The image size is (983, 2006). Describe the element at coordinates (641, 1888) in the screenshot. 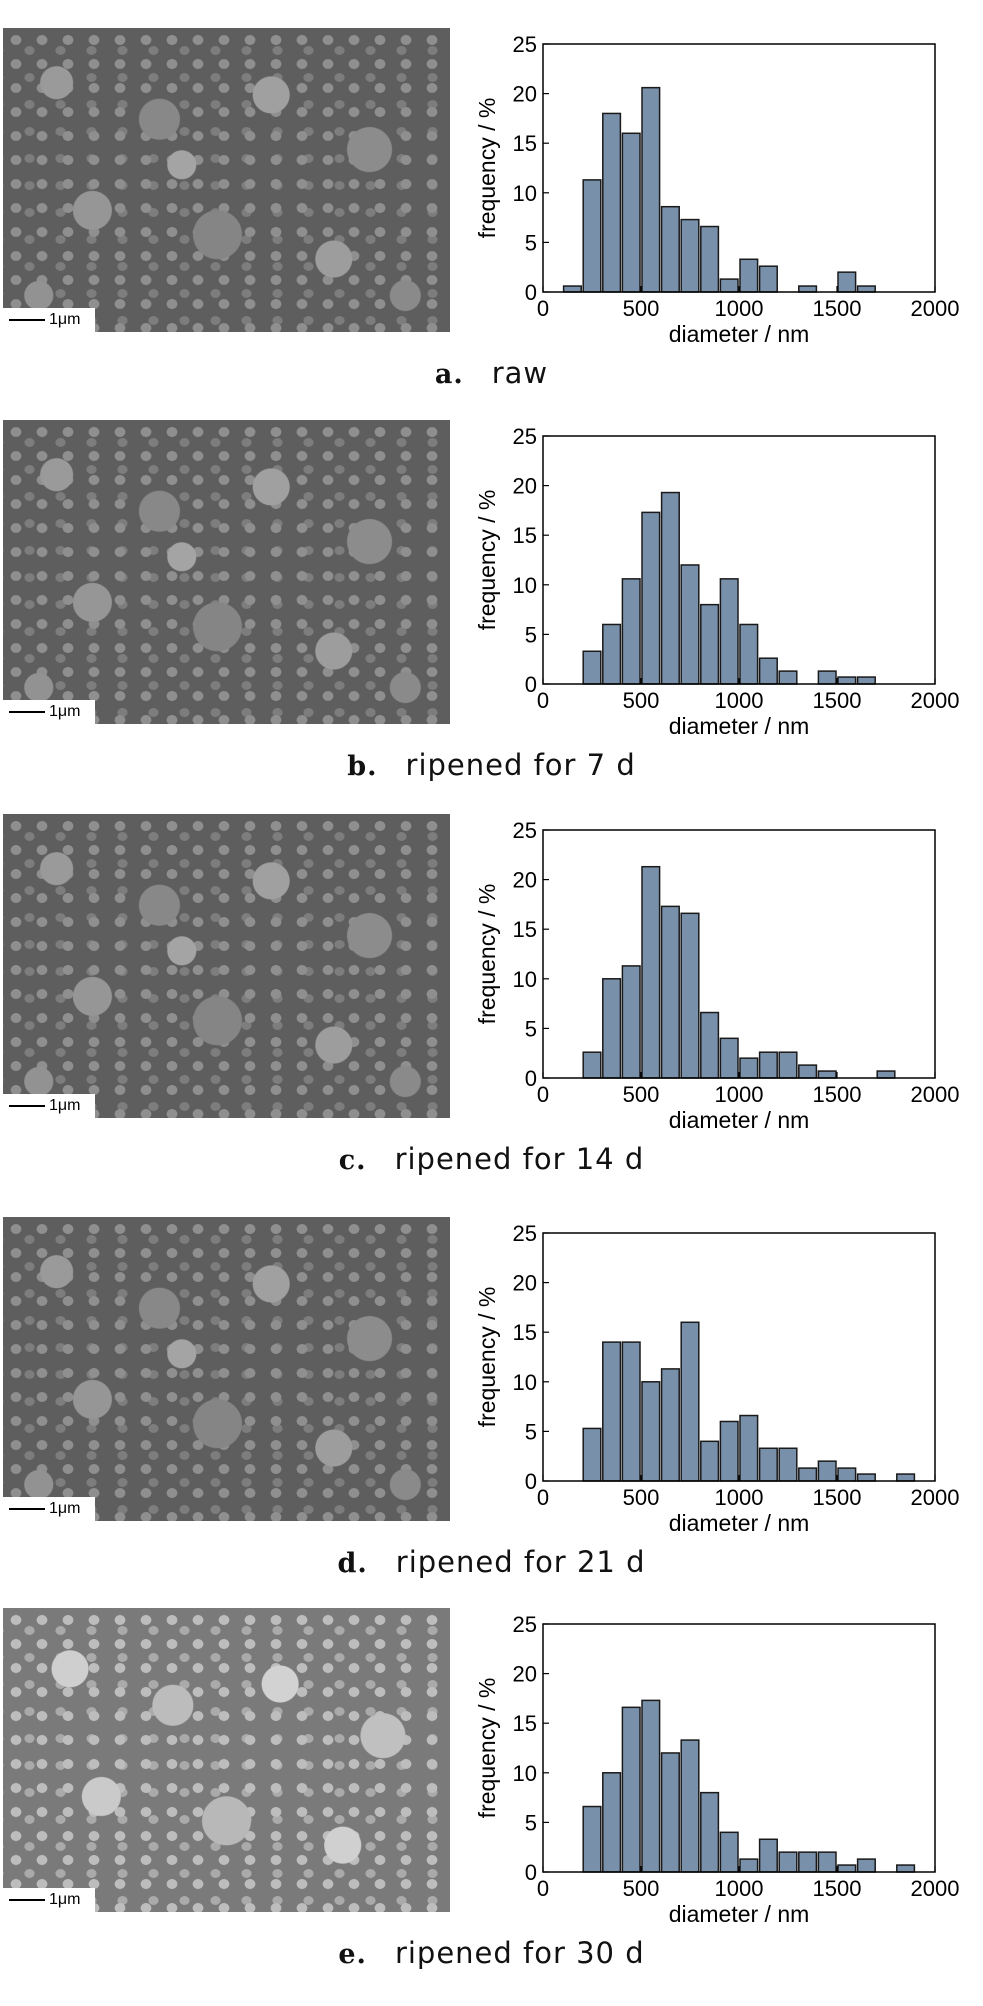

I see `x-tick-label: 500` at that location.